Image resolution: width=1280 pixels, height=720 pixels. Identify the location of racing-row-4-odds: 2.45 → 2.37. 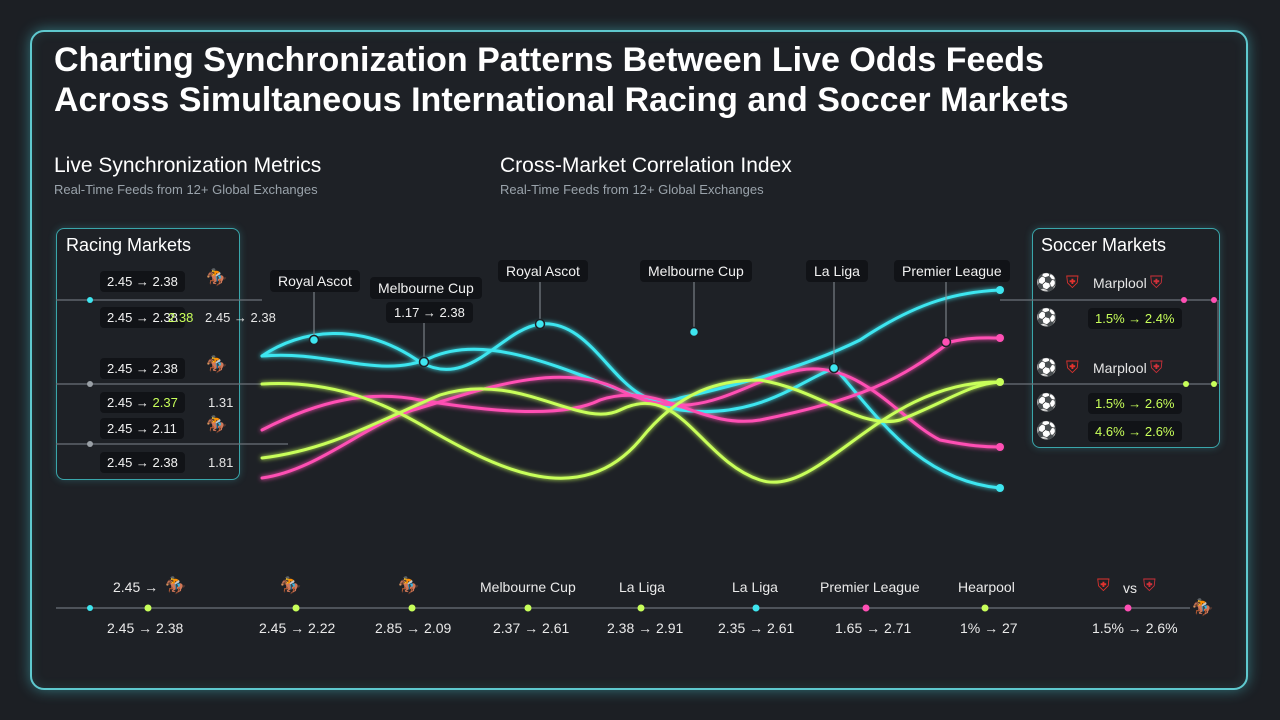
(142, 402).